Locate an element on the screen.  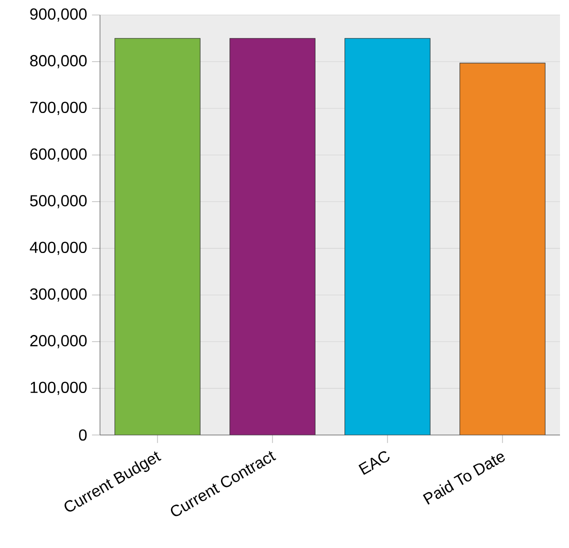
y-tick-label: 600,000 is located at coordinates (58, 155).